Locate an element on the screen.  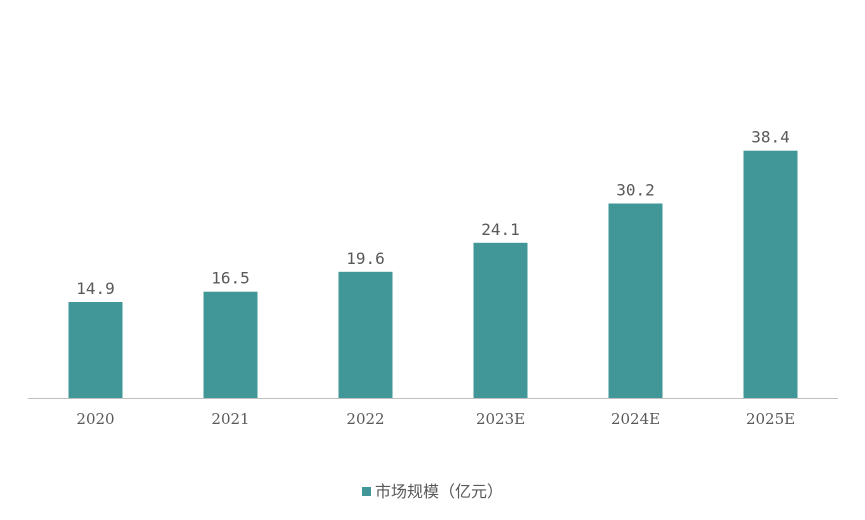
x-tick-label-2022: 2022 is located at coordinates (365, 419).